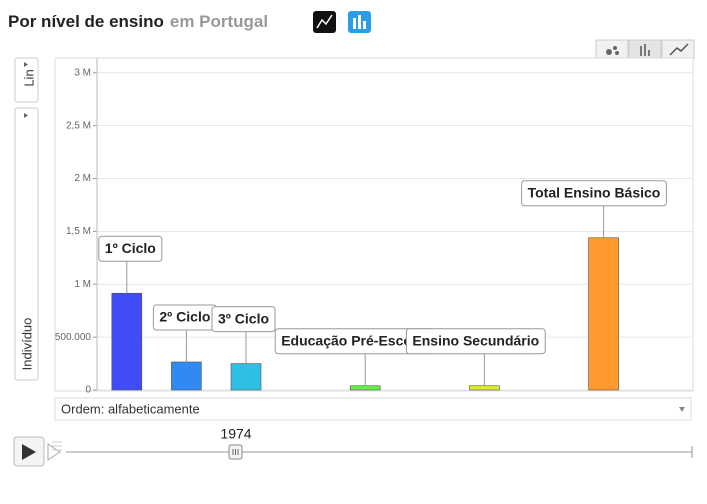  I want to click on callout-label: 1º Ciclo, so click(130, 248).